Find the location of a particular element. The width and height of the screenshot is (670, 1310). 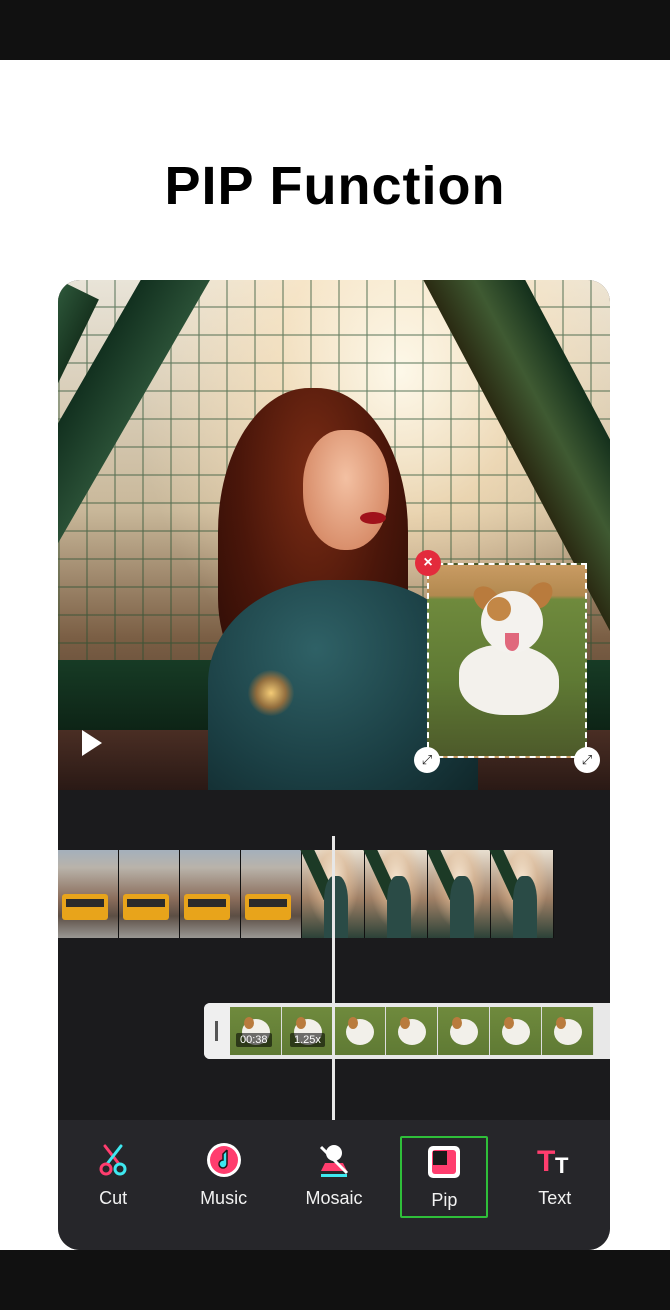

cut-label: Cut is located at coordinates (113, 1198).